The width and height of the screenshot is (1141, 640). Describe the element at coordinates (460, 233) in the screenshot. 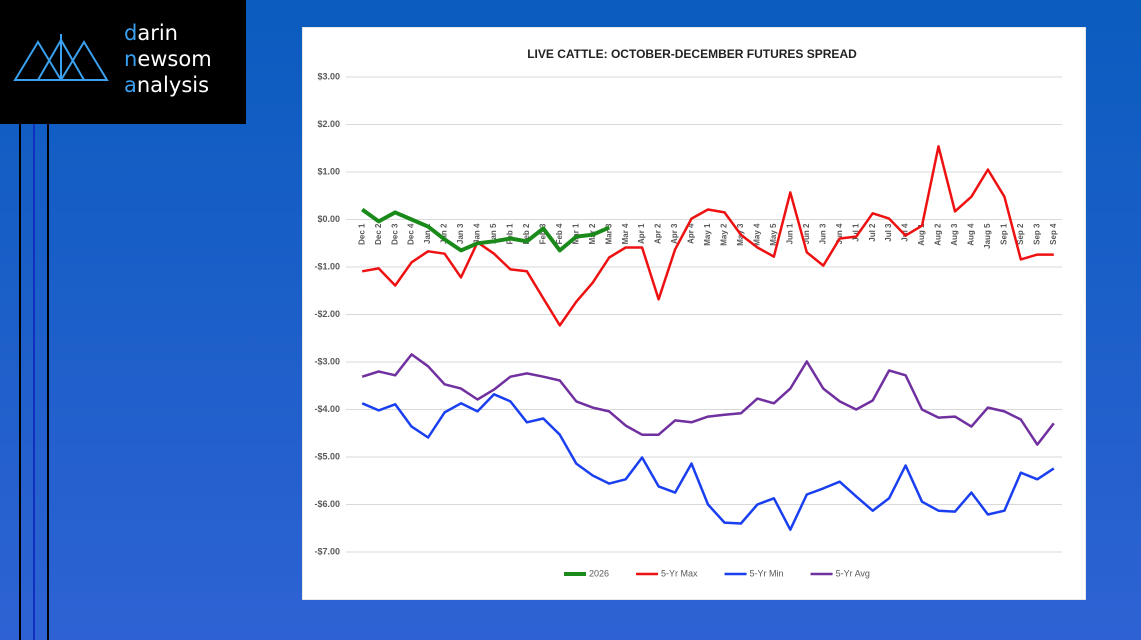

I see `x-tick-label: Jan 3` at that location.